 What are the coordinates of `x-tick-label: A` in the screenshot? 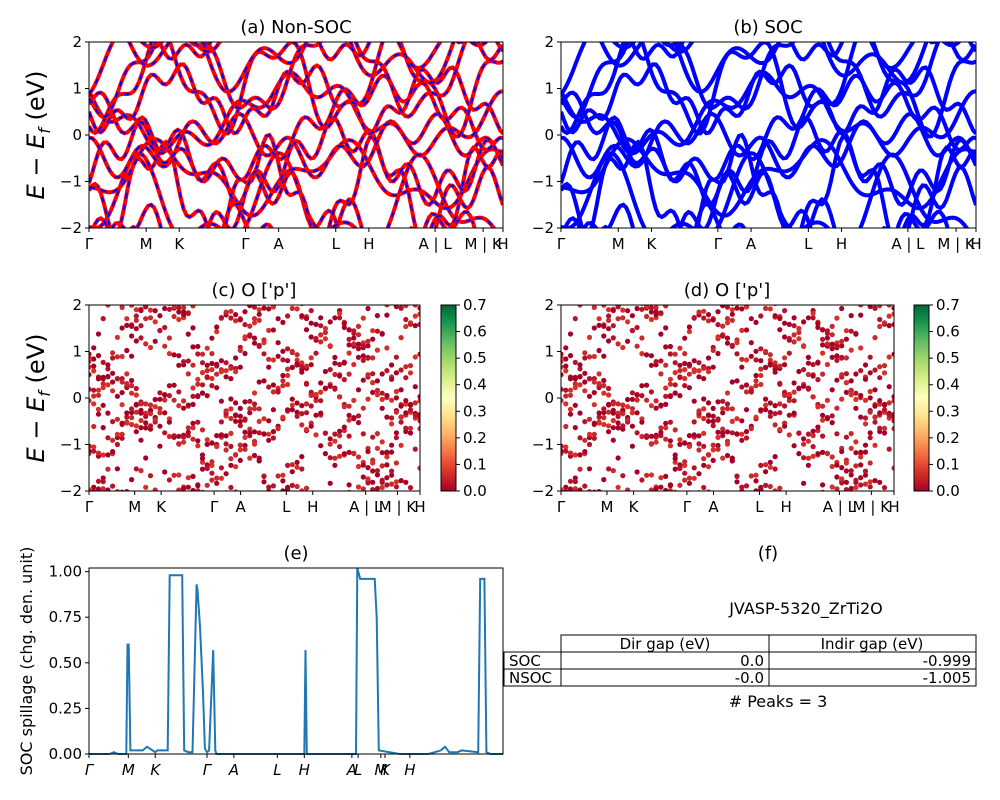 It's located at (351, 770).